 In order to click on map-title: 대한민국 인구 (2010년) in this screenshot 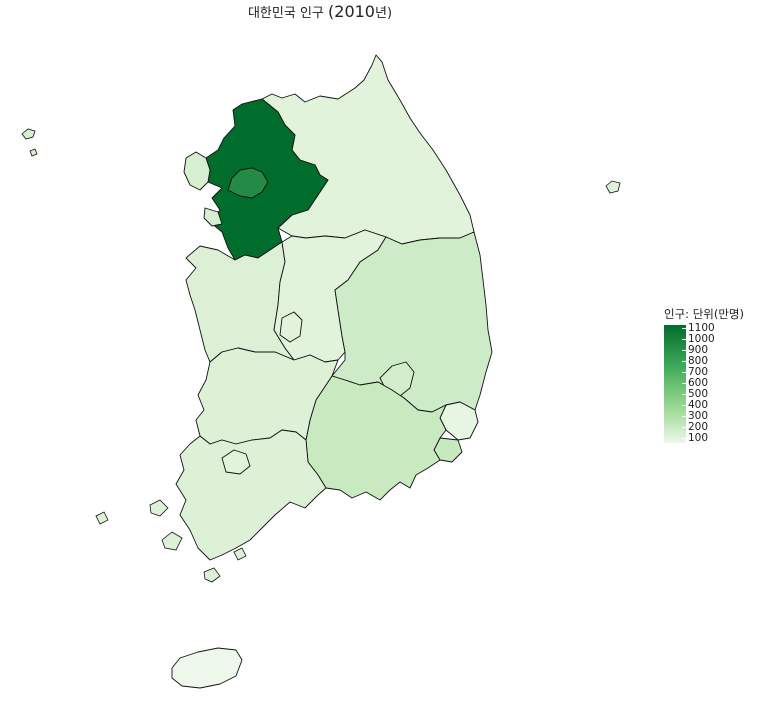, I will do `click(320, 11)`.